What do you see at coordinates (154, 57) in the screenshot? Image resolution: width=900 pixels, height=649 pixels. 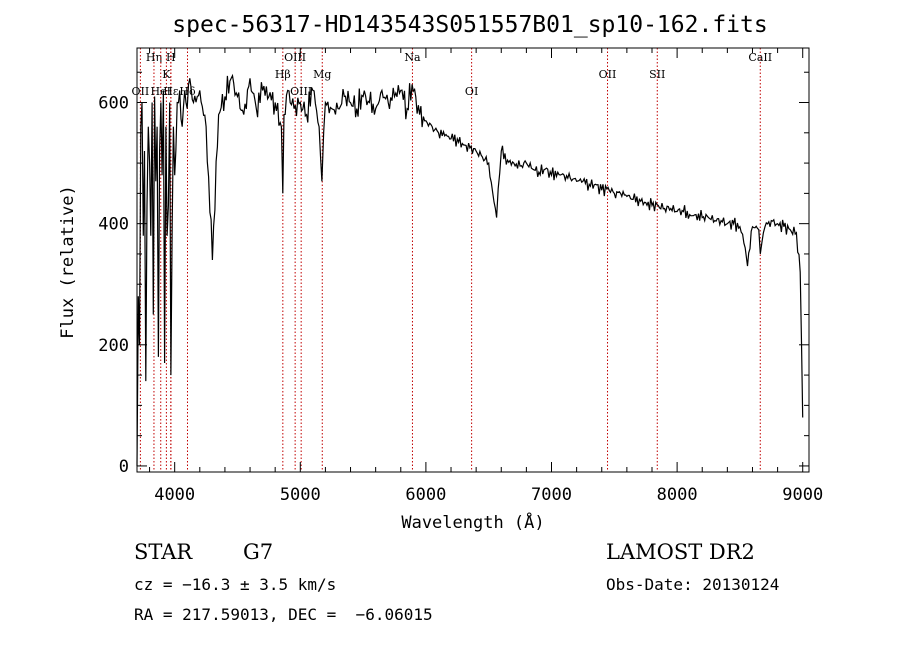 I see `line-marker-label: Hη` at bounding box center [154, 57].